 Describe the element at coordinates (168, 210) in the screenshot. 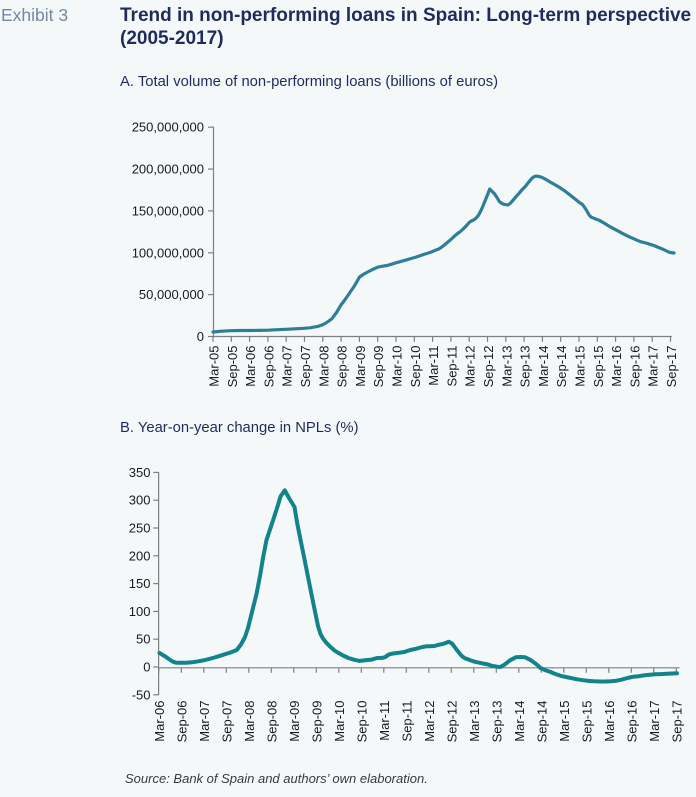

I see `svg-text: 150,000,000` at that location.